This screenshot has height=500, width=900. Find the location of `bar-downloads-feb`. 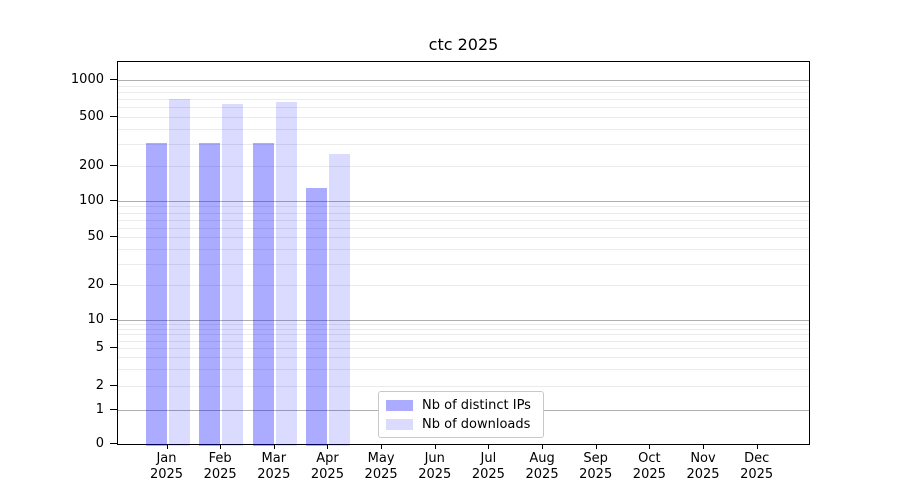

bar-downloads-feb is located at coordinates (233, 274).